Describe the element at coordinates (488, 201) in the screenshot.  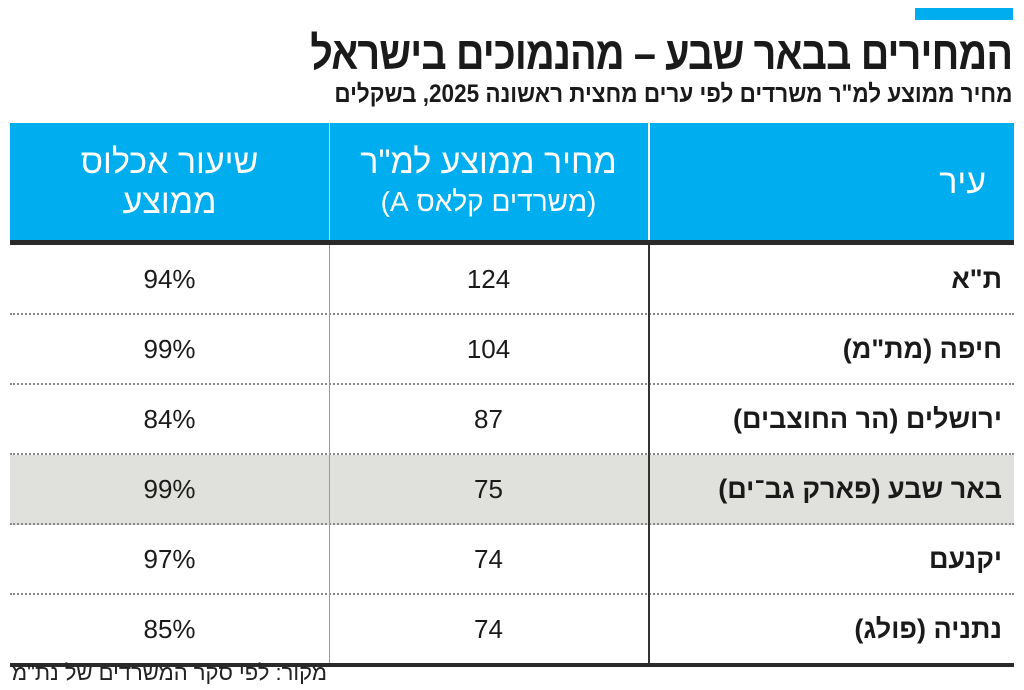
I see `header-price-sublabel: (משרדים קלאס A)` at that location.